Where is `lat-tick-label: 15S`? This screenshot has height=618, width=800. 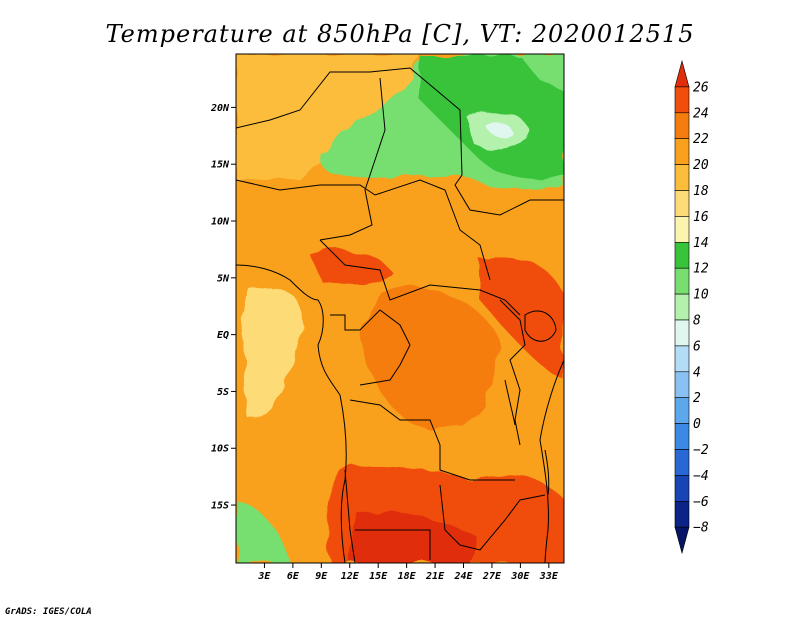 lat-tick-label: 15S is located at coordinates (220, 506).